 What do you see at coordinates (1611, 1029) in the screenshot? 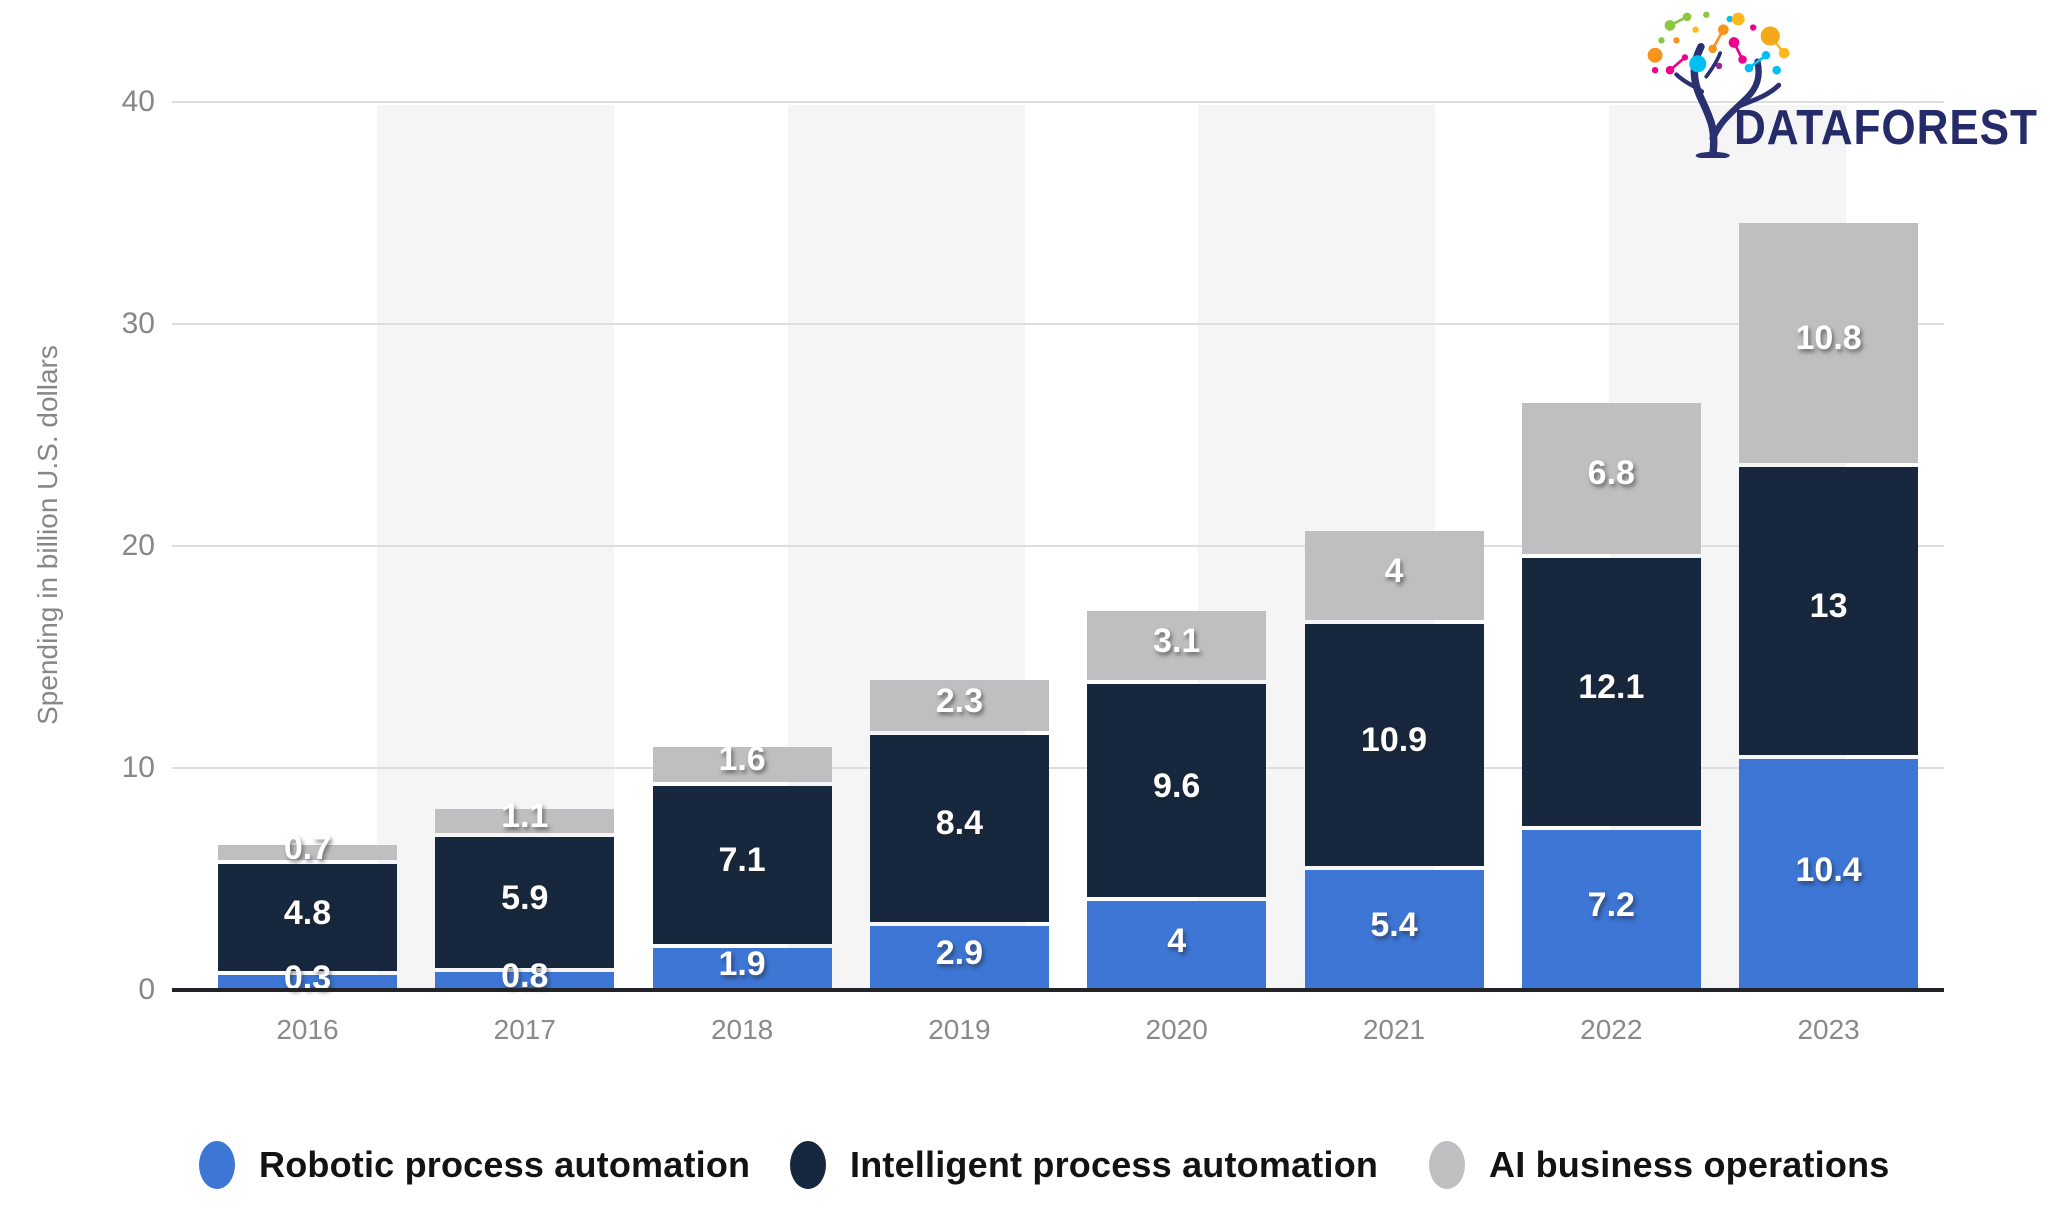
I see `x-tick-label-2022: 2022` at bounding box center [1611, 1029].